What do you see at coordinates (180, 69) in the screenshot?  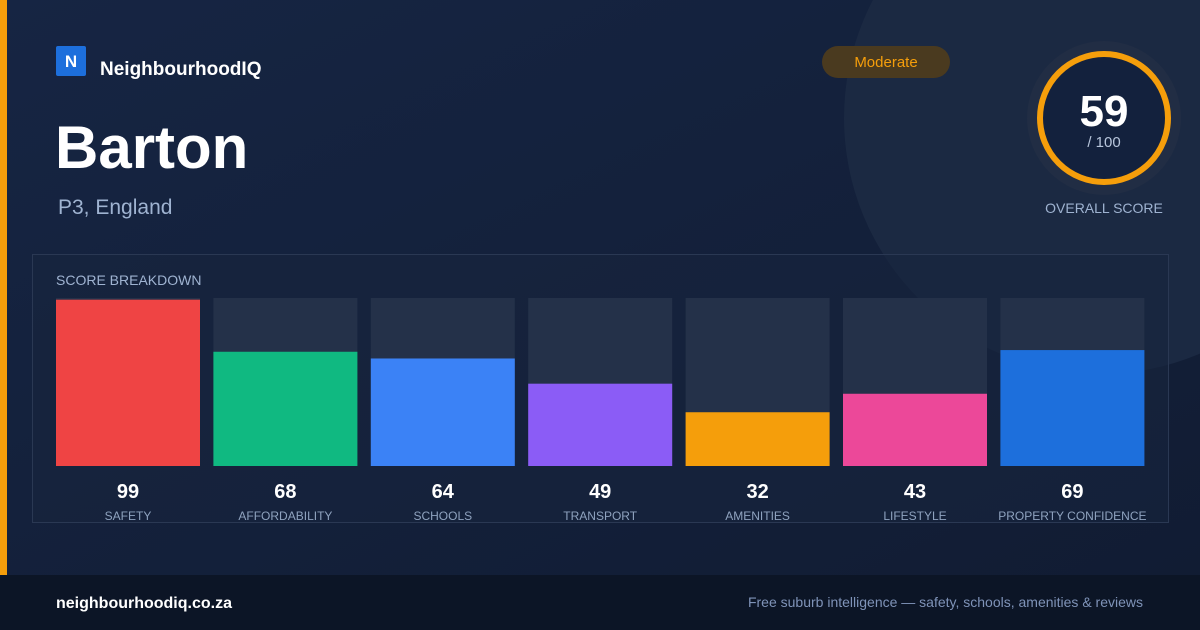 I see `brand-name: NeighbourhoodIQ` at bounding box center [180, 69].